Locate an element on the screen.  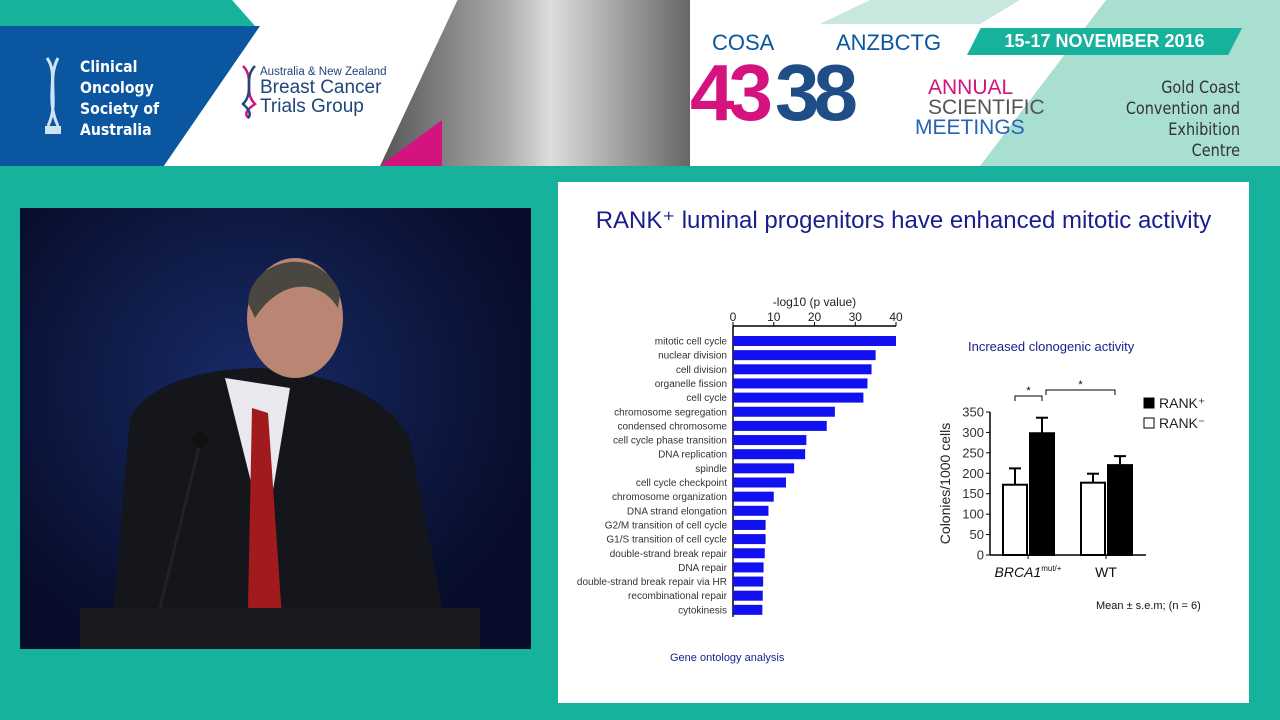
dna-icon is located at coordinates (249, 92).